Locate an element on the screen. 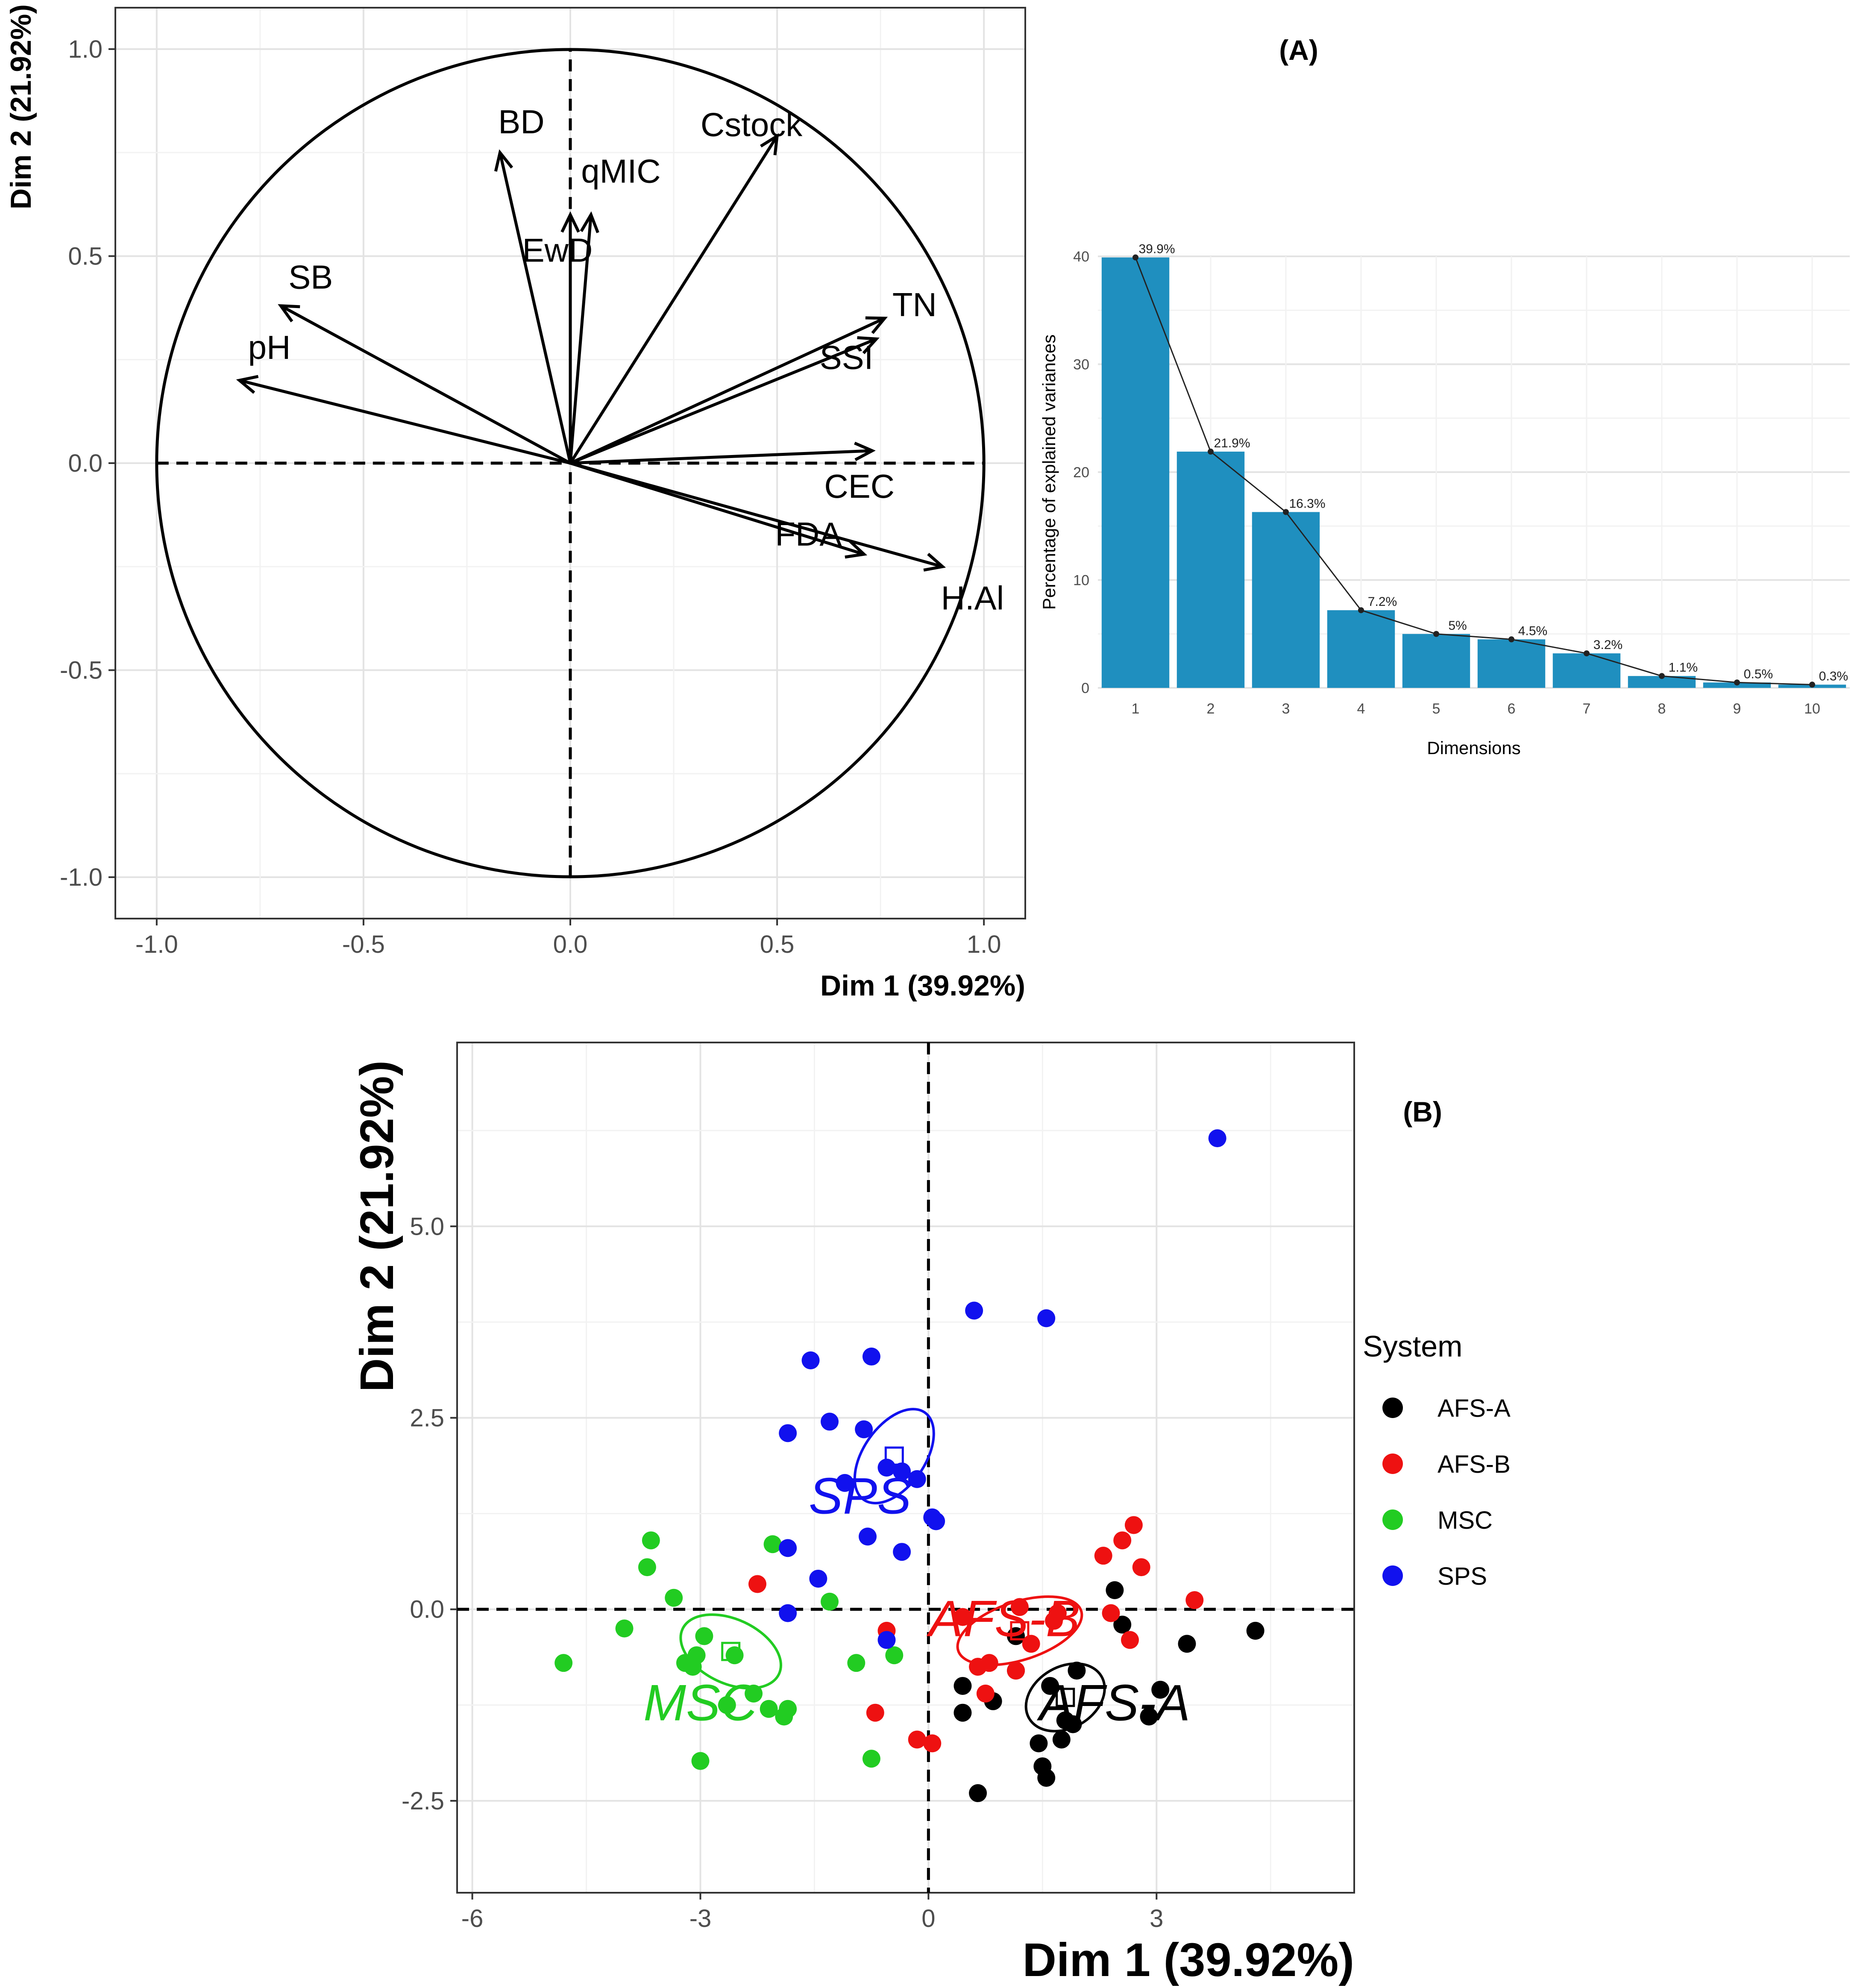 The image size is (1863, 1988). centroid-msc is located at coordinates (731, 1651).